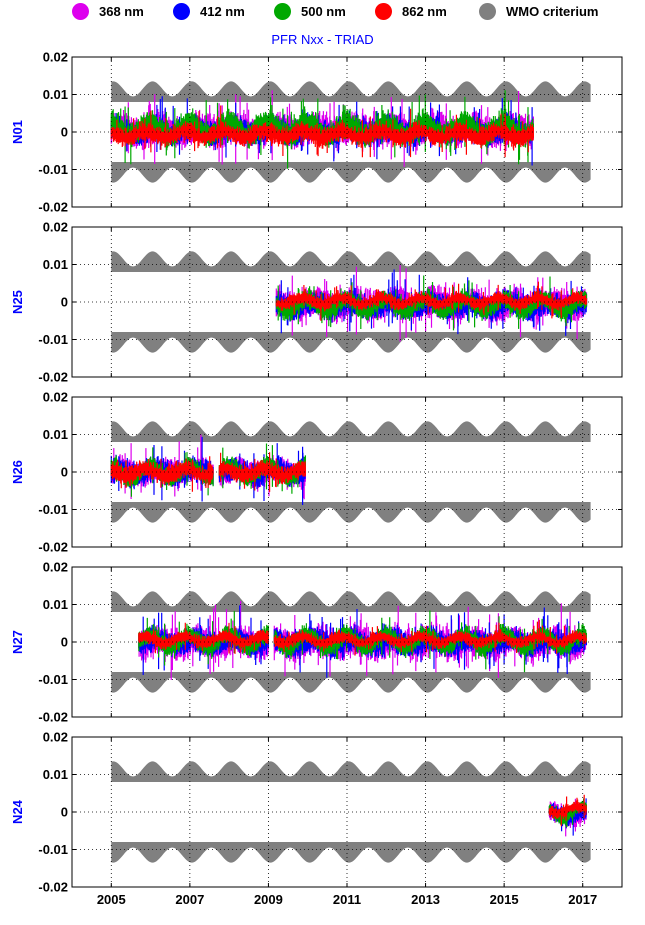 The image size is (645, 925). What do you see at coordinates (504, 899) in the screenshot?
I see `x-tick-label: 2015` at bounding box center [504, 899].